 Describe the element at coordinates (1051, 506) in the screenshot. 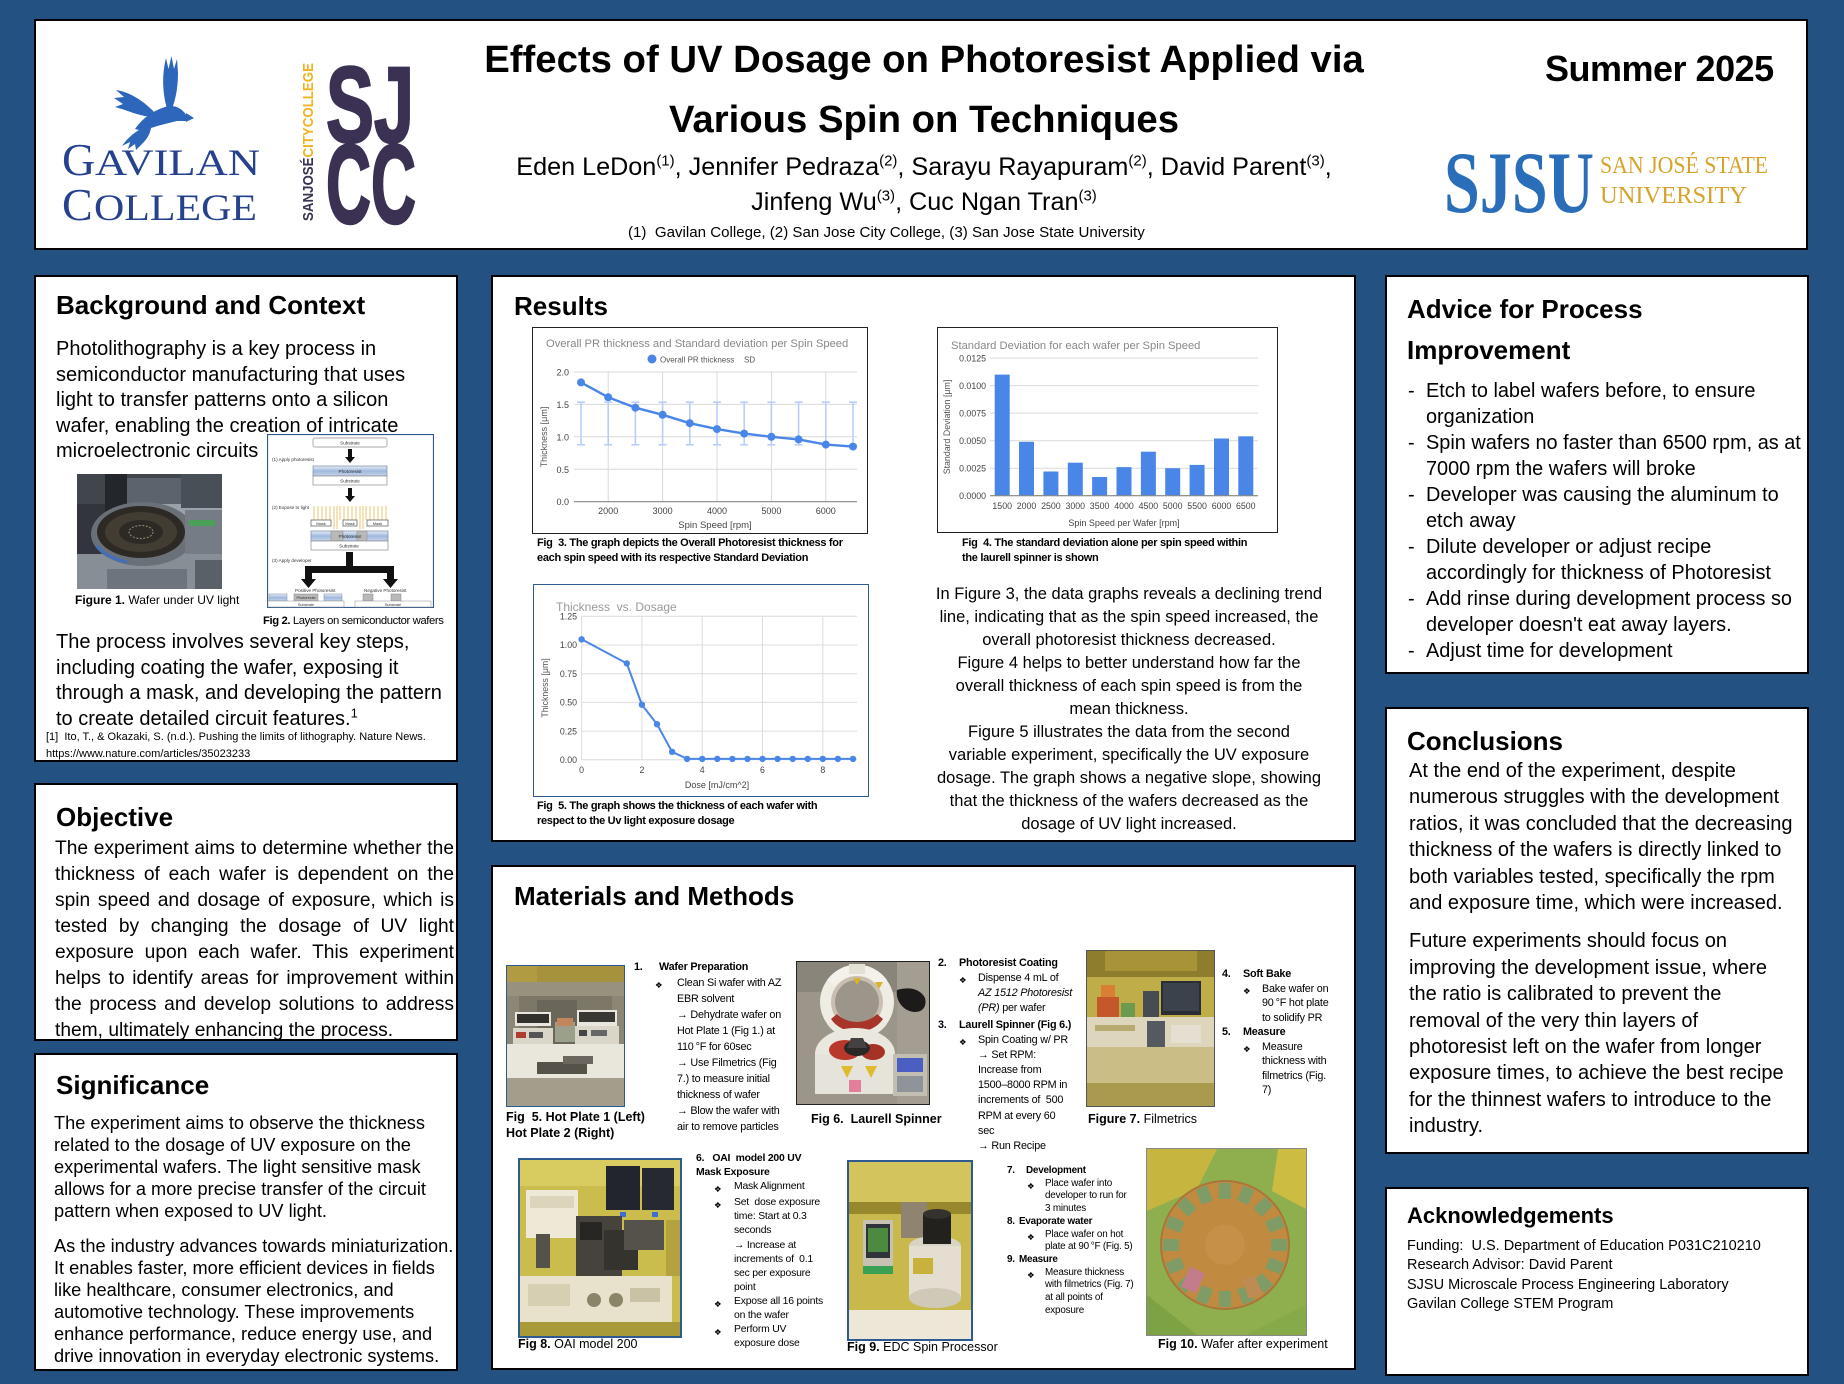

I see `svg-text: 2500` at that location.